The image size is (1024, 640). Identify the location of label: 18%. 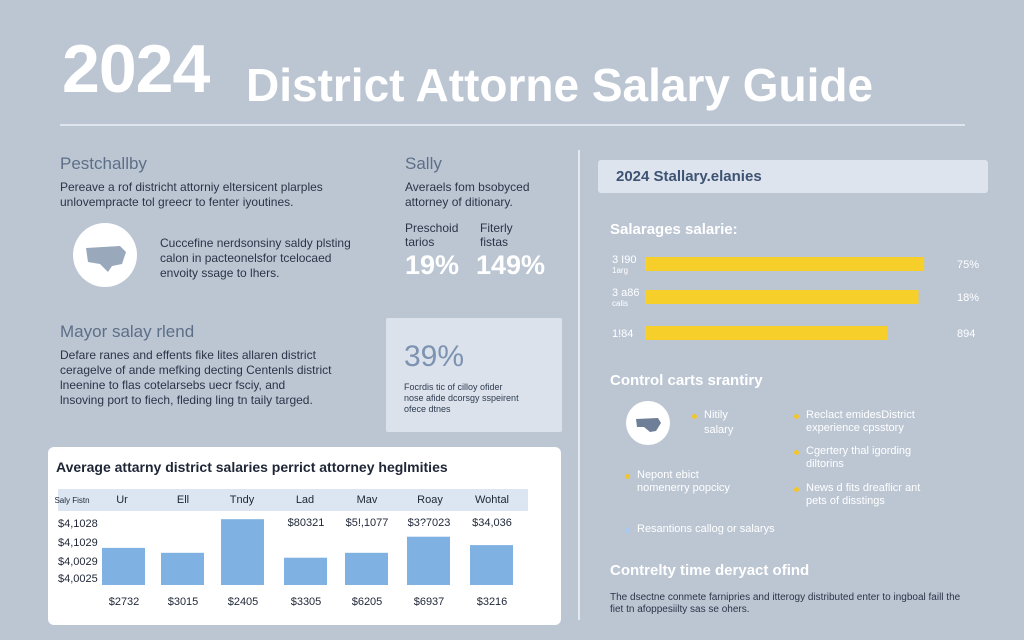
(968, 298).